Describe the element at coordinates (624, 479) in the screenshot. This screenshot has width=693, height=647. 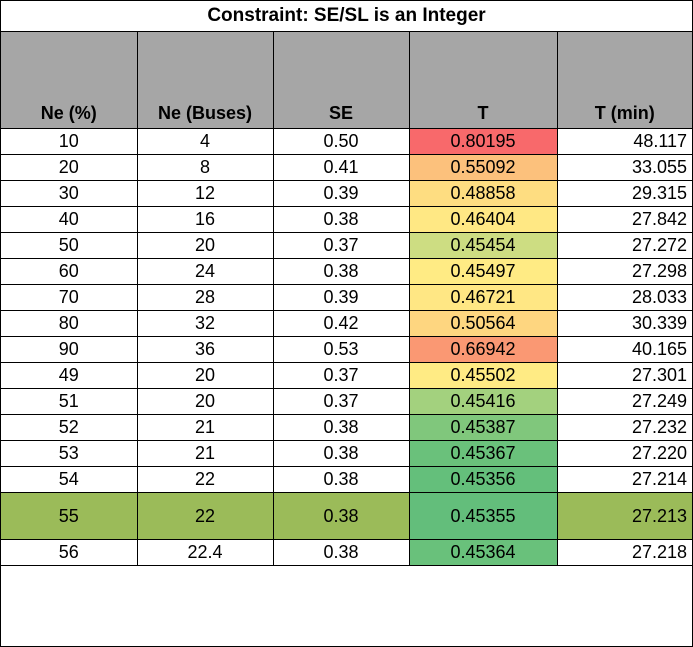
I see `cell-t-min: 27.214` at that location.